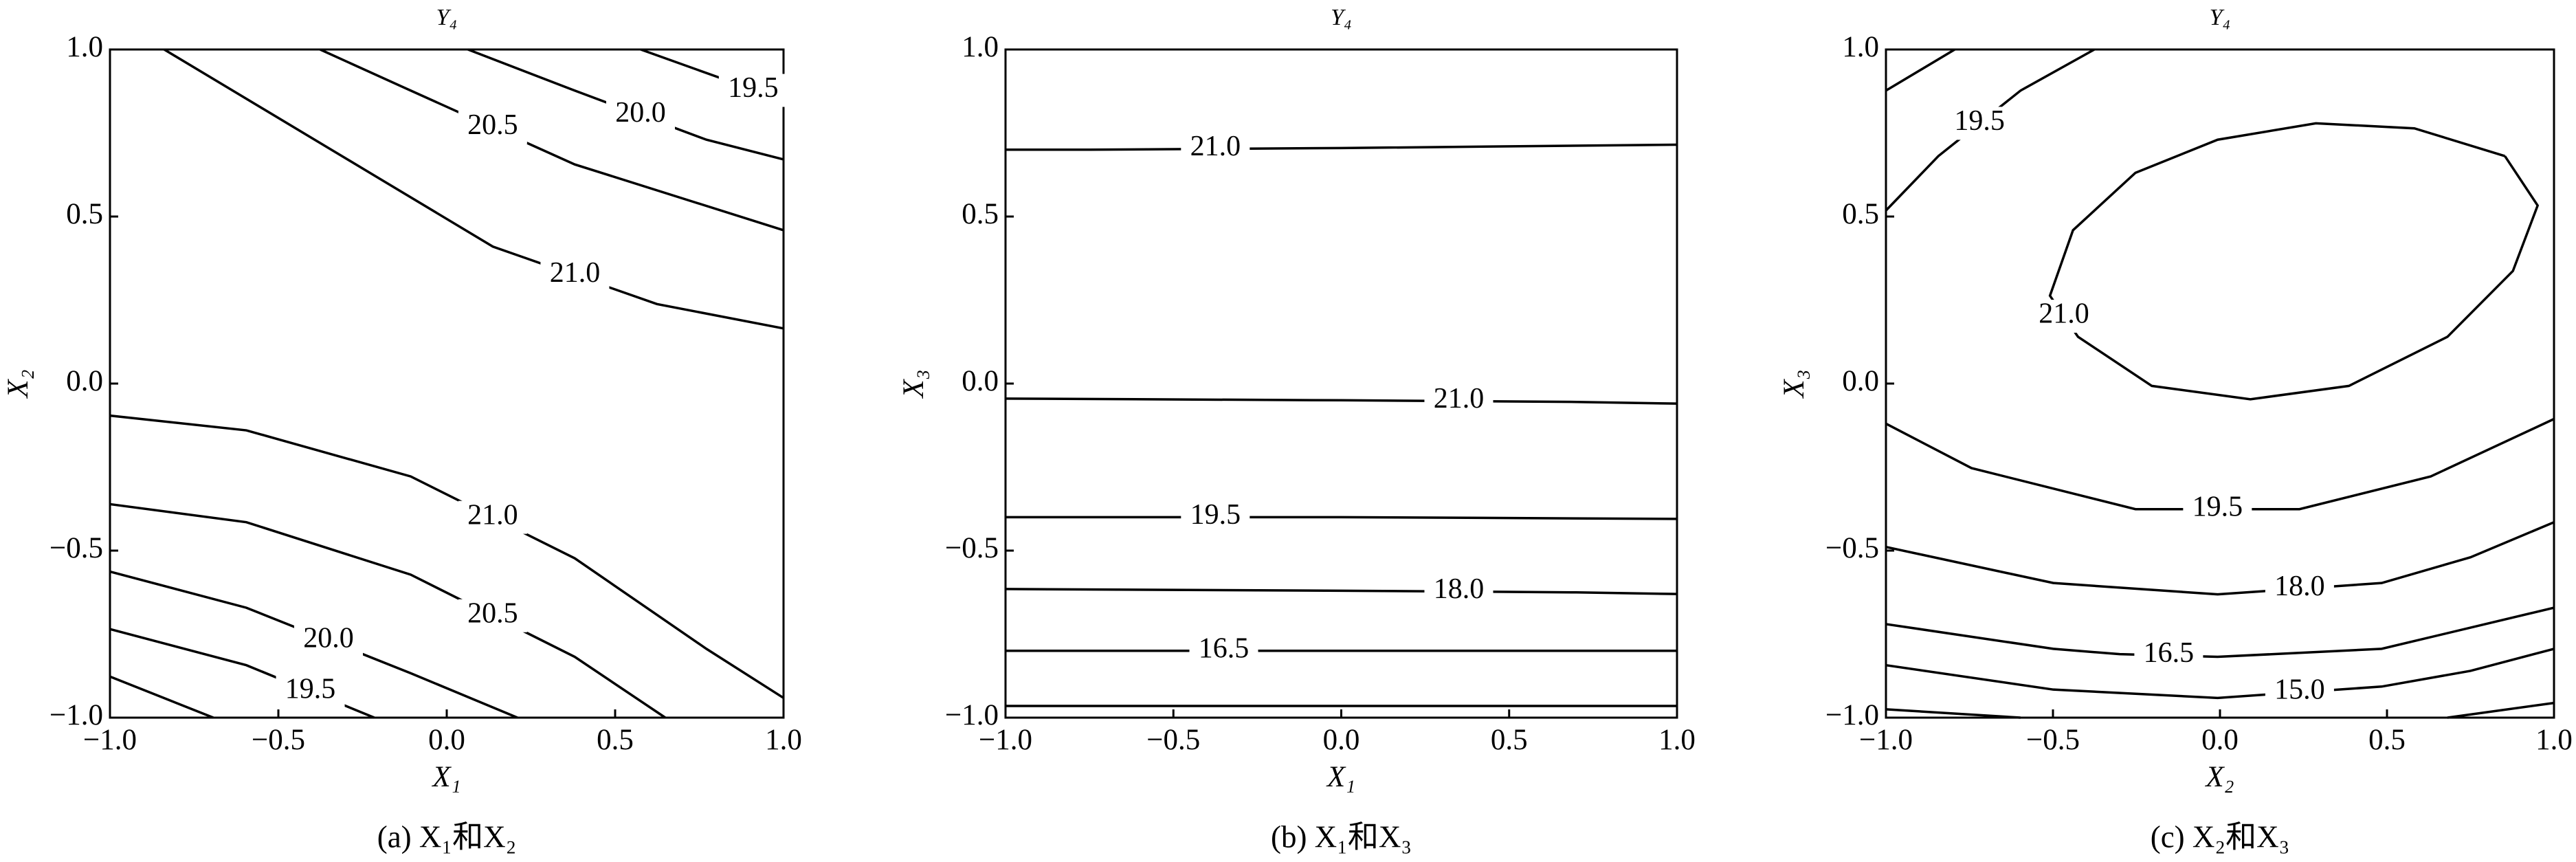 This screenshot has height=862, width=2576. Describe the element at coordinates (18, 384) in the screenshot. I see `y-axis-label: X₂` at that location.